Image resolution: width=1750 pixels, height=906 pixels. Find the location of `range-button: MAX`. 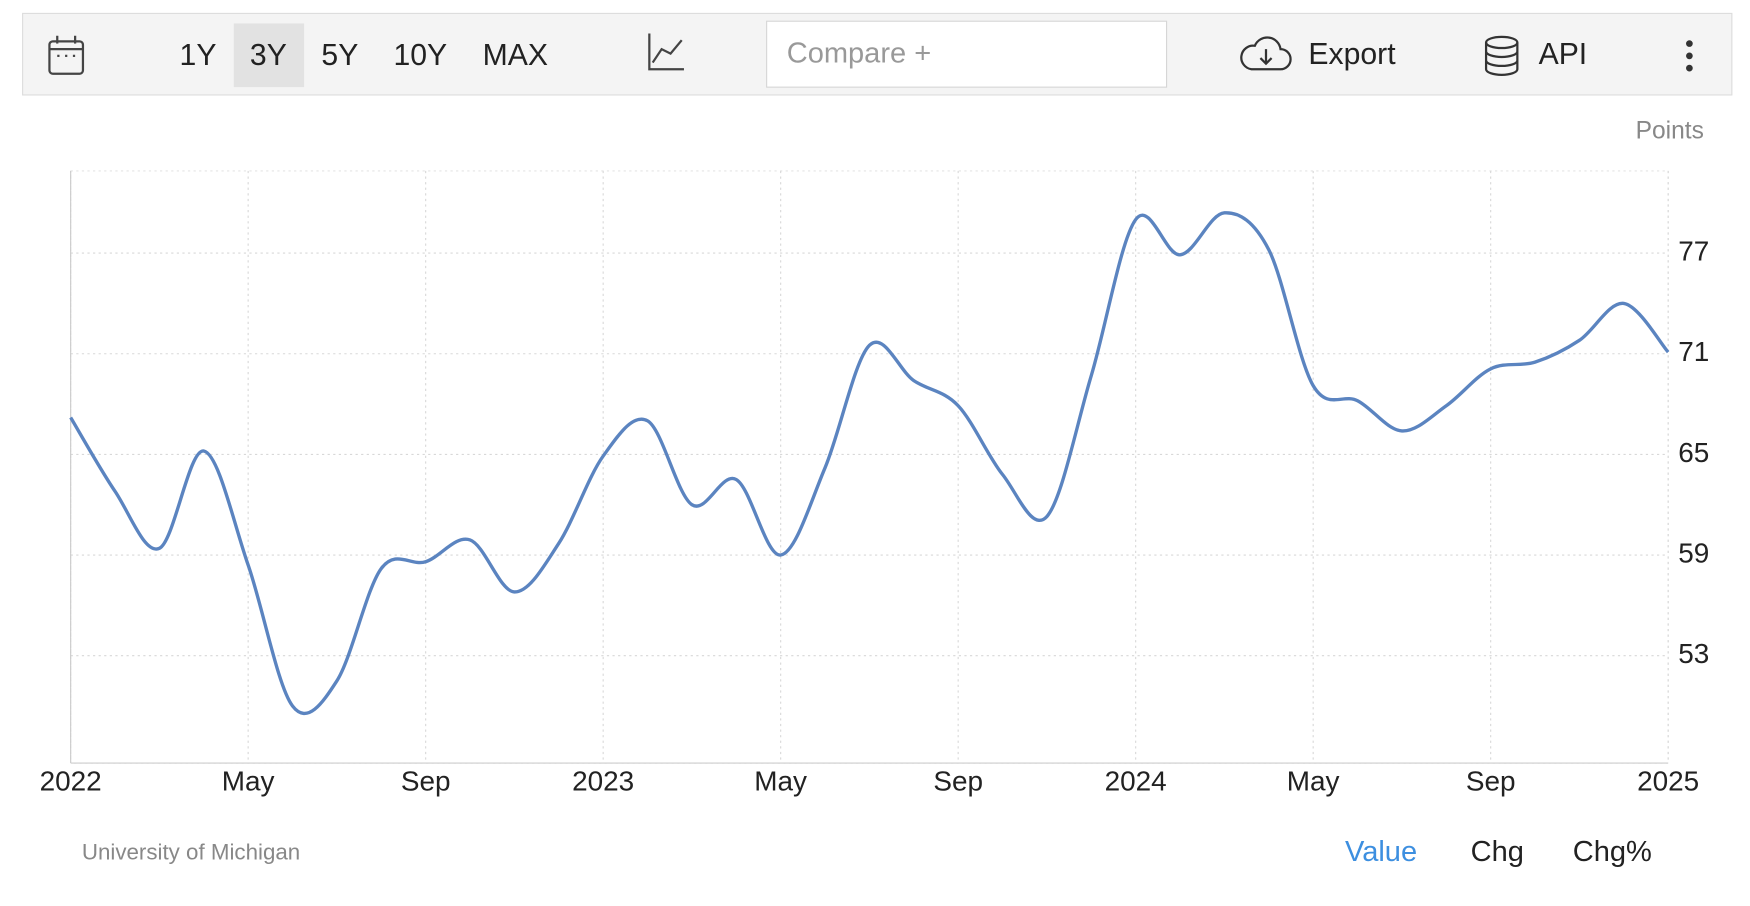

range-button: MAX is located at coordinates (515, 55).